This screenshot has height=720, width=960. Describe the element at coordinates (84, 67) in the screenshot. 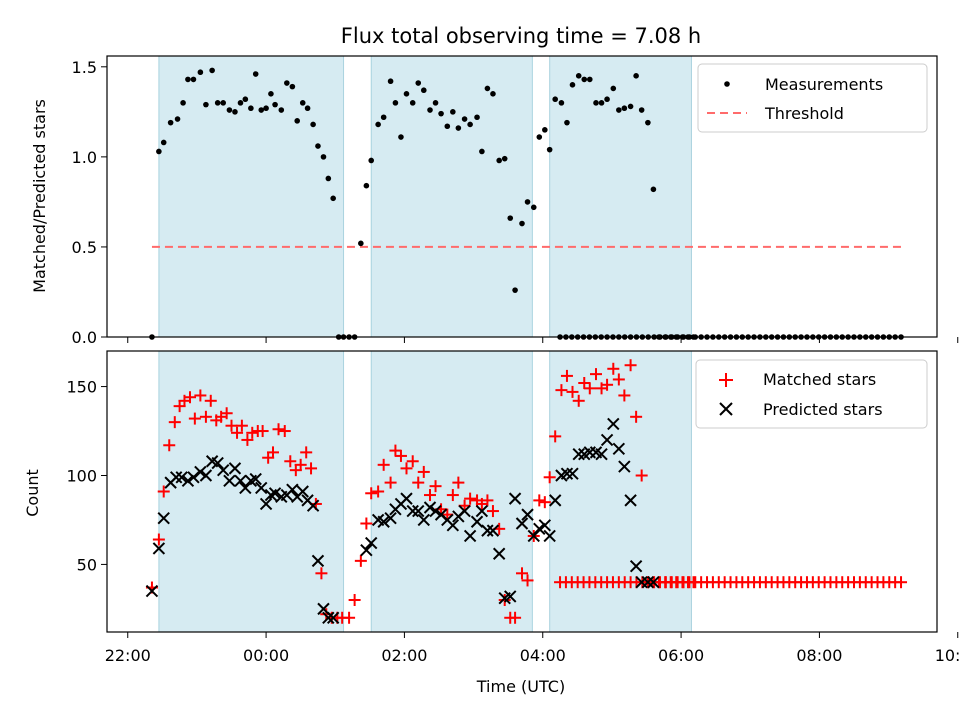

I see `y-tick-label: 1.5` at that location.